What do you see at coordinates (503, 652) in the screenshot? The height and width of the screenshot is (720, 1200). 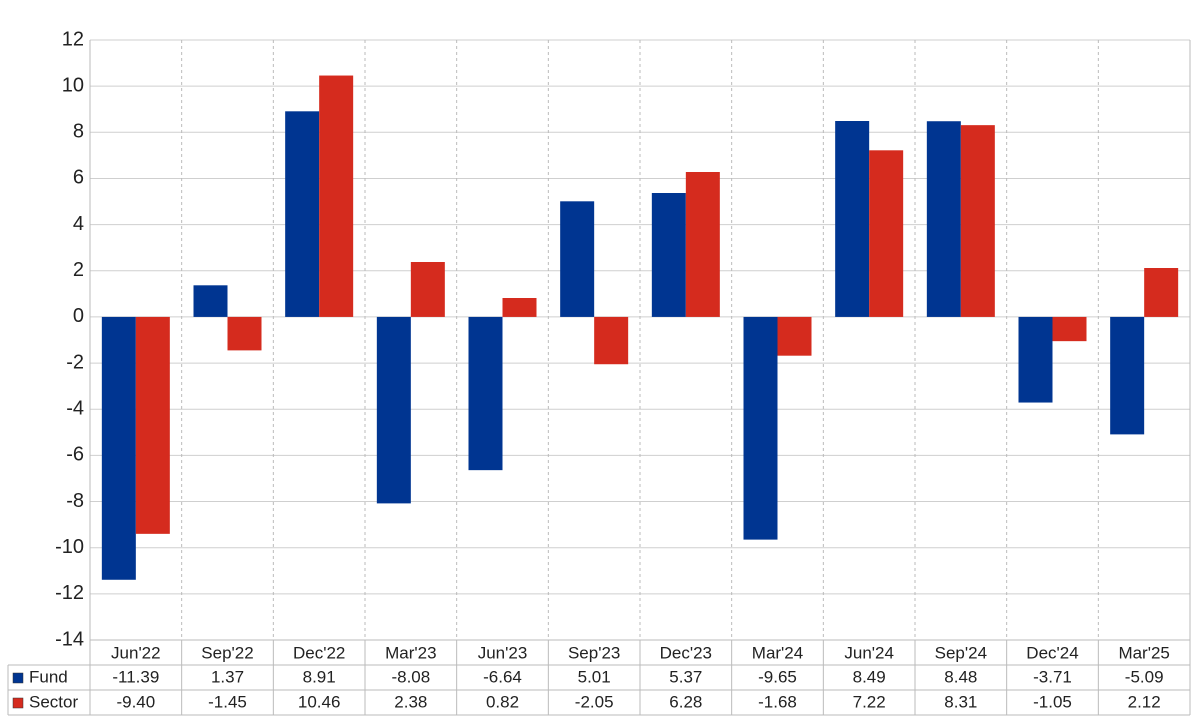 I see `x-tick-label: Jun'23` at bounding box center [503, 652].